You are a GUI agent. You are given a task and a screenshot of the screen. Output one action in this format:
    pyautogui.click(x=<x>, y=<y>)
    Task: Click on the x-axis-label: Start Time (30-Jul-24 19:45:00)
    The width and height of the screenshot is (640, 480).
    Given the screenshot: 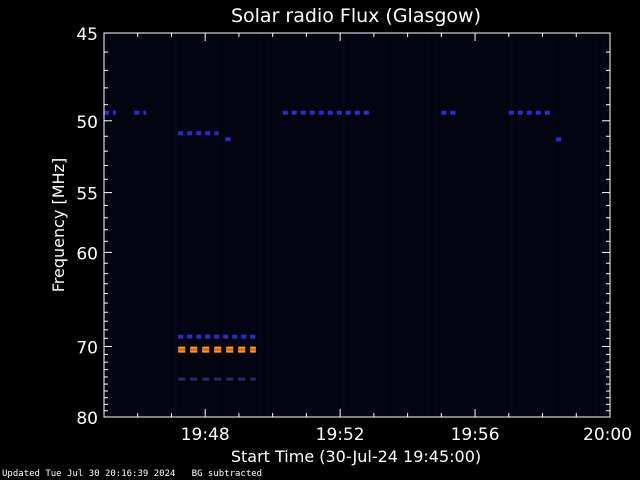 What is the action you would take?
    pyautogui.click(x=356, y=456)
    